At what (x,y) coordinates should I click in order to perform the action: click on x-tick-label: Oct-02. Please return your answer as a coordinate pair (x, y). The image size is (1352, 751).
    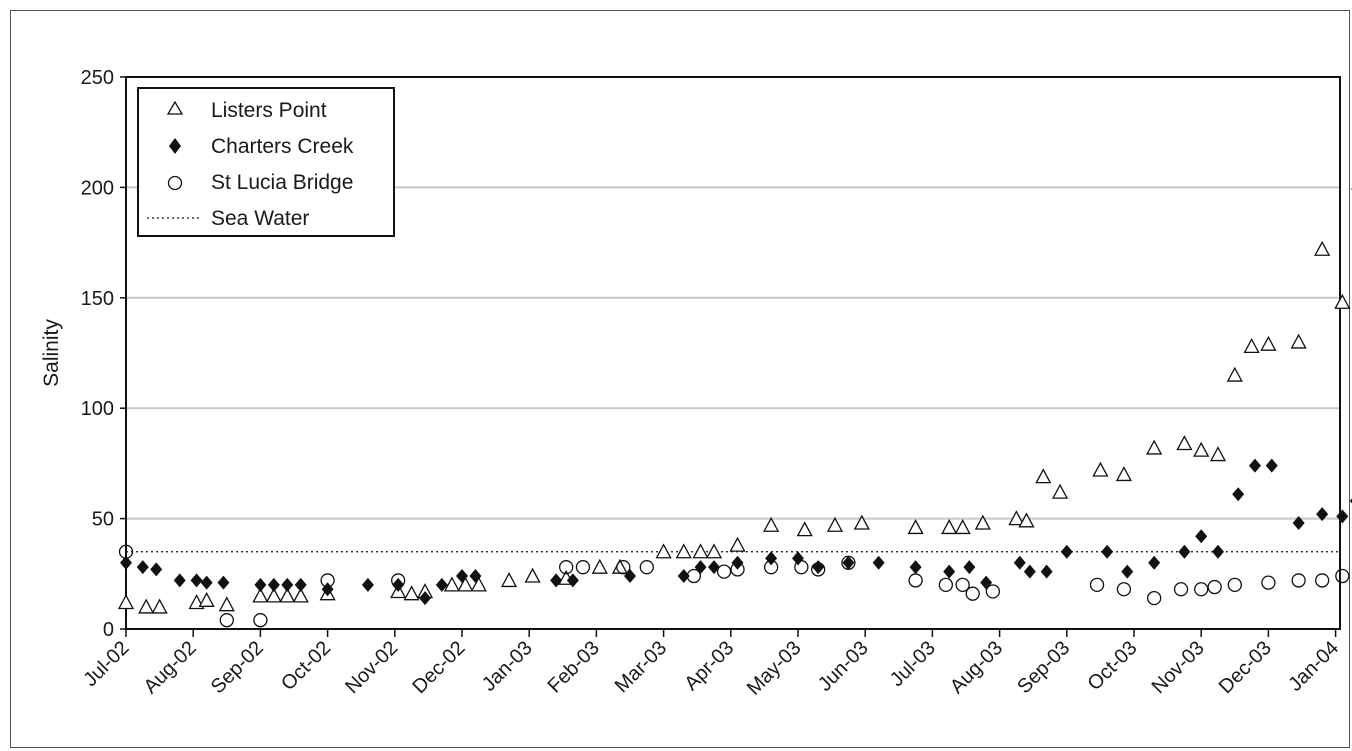
    Looking at the image, I should click on (306, 666).